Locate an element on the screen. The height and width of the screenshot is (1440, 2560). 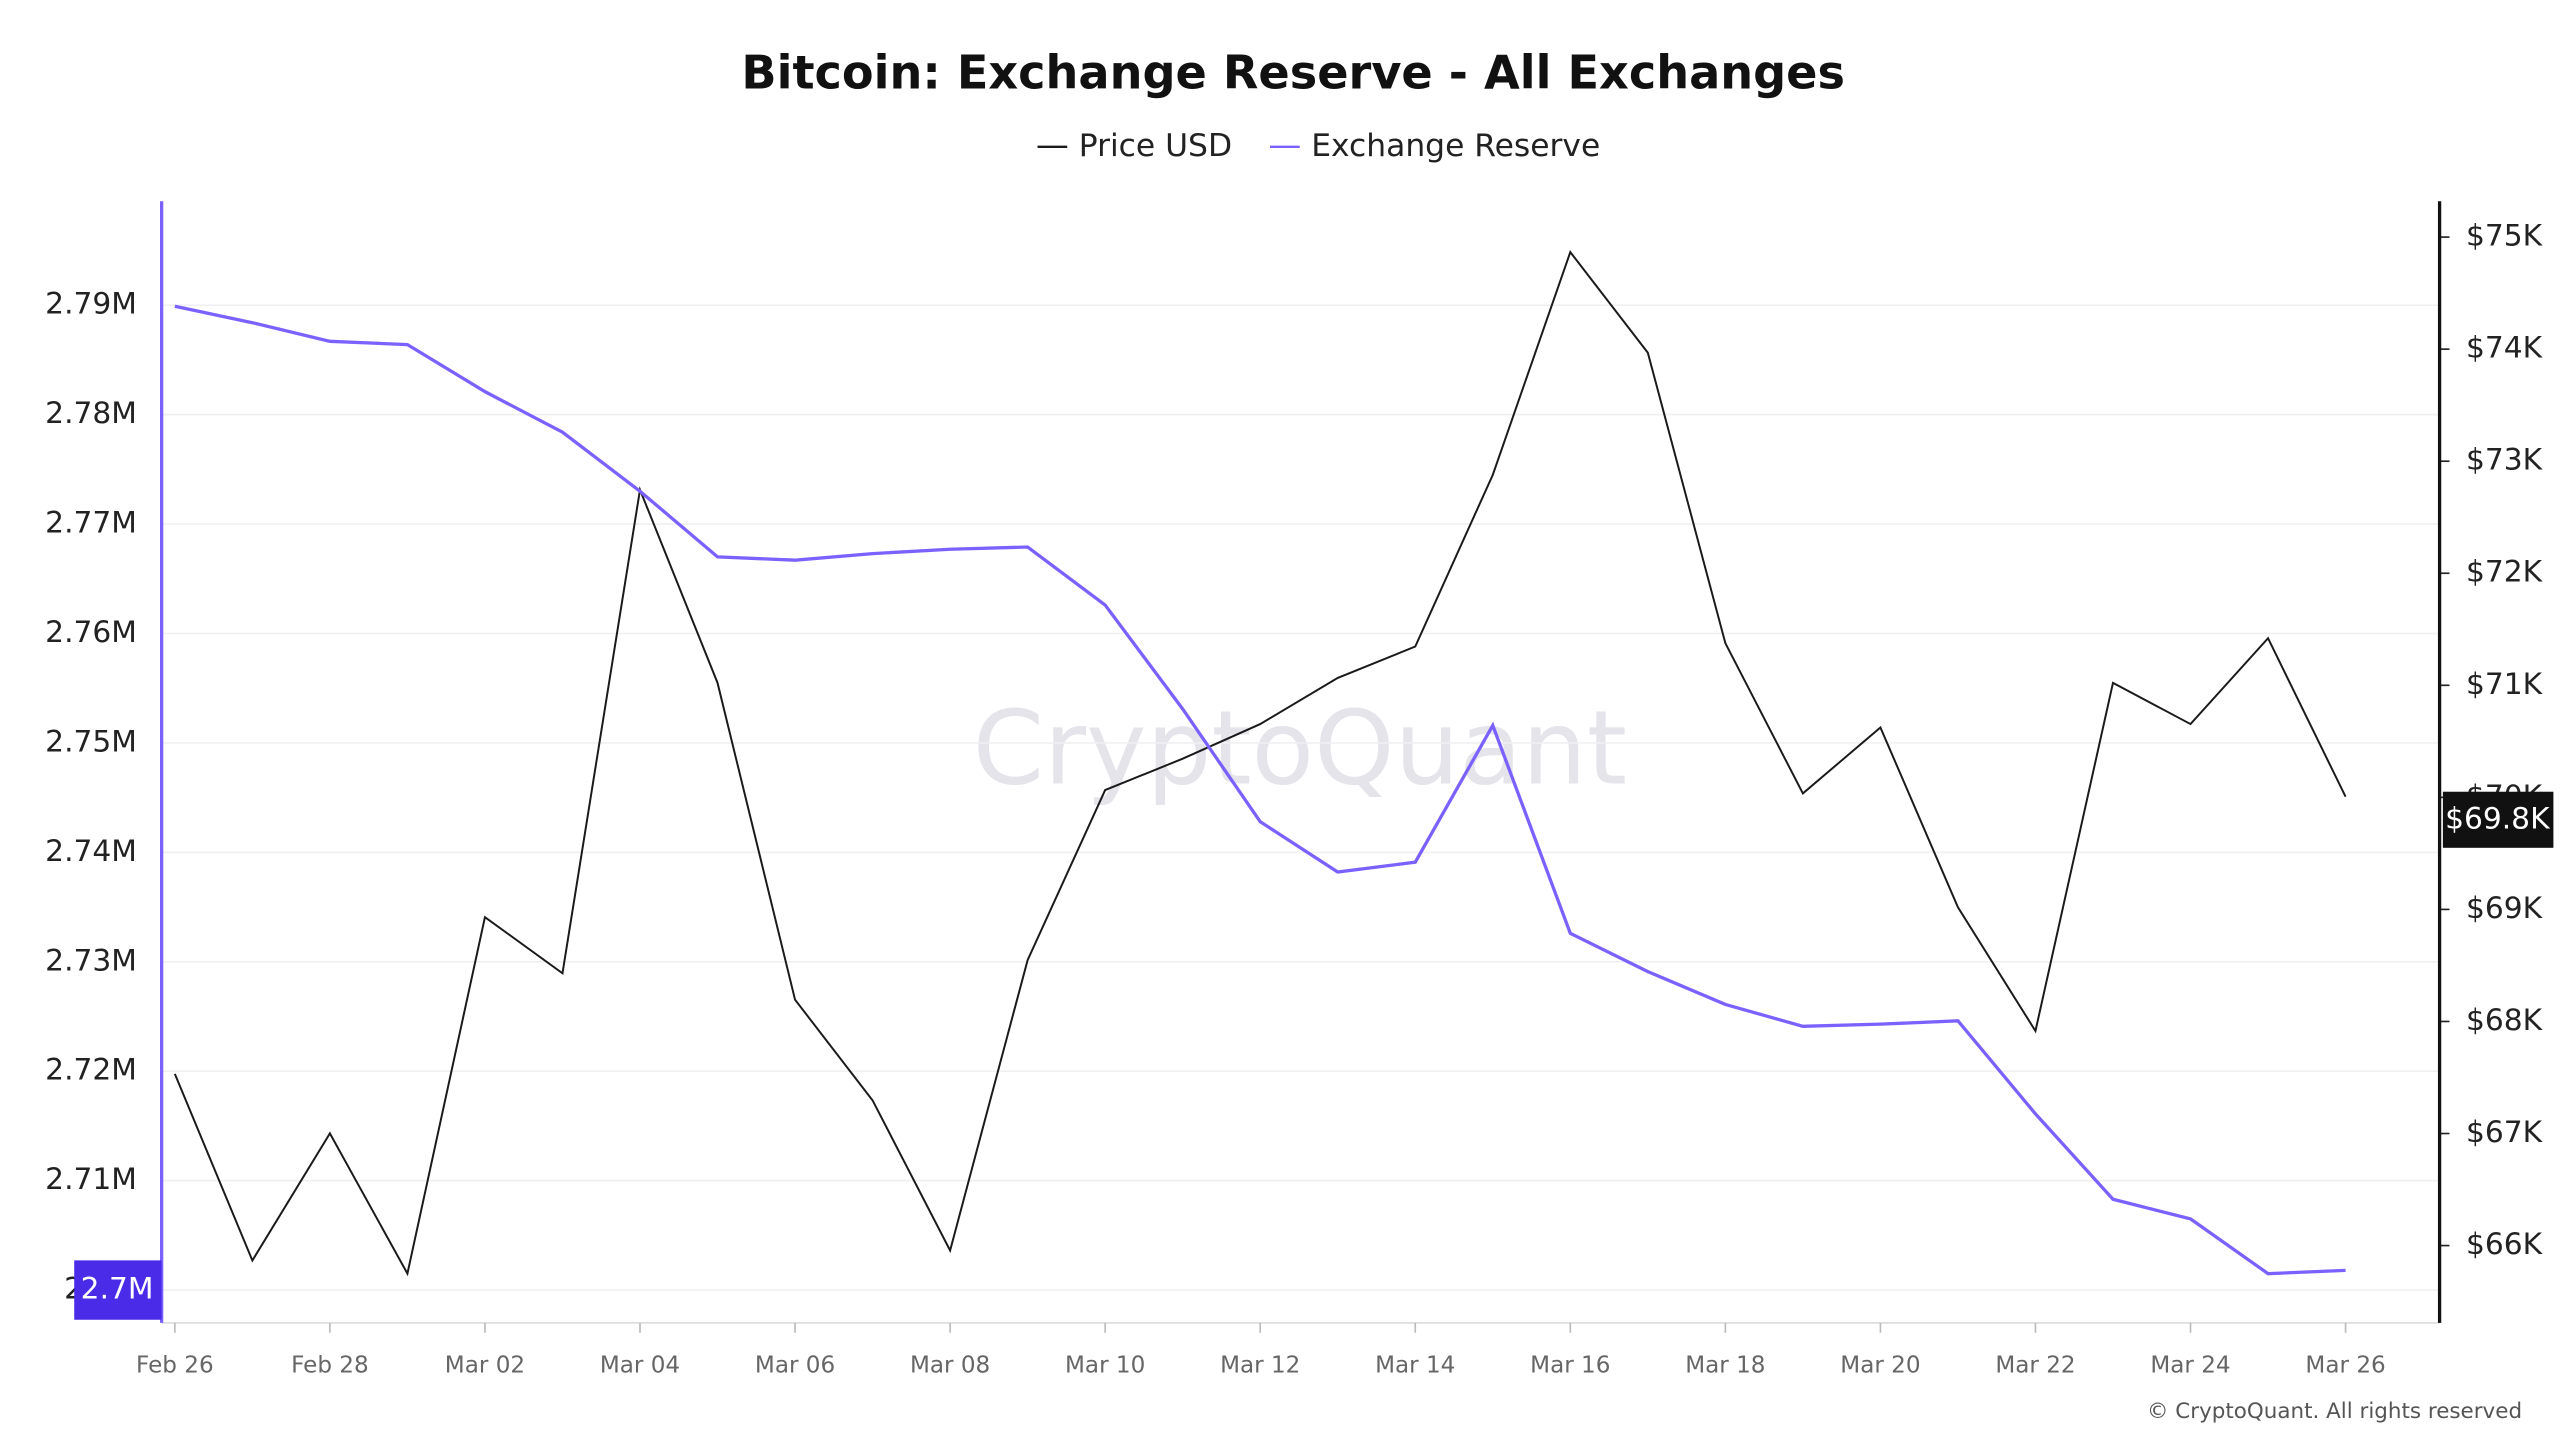
y2-tick-label: $67K is located at coordinates (2505, 1132).